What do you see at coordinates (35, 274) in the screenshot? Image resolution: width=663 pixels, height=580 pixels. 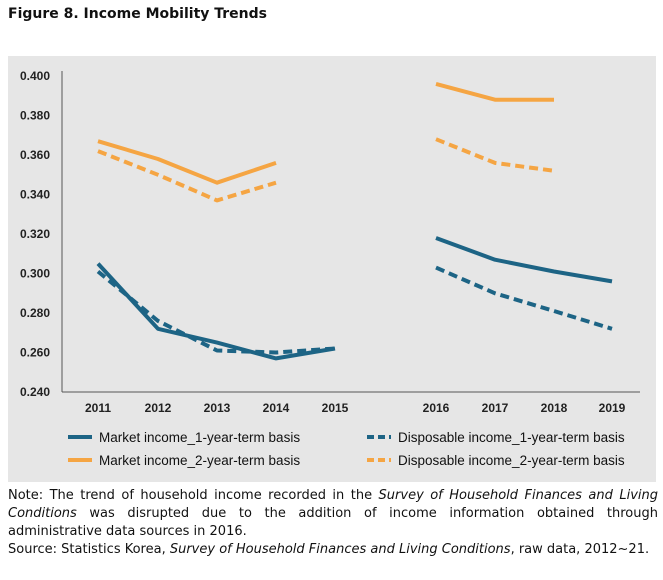 I see `y-tick-label: 0.300` at bounding box center [35, 274].